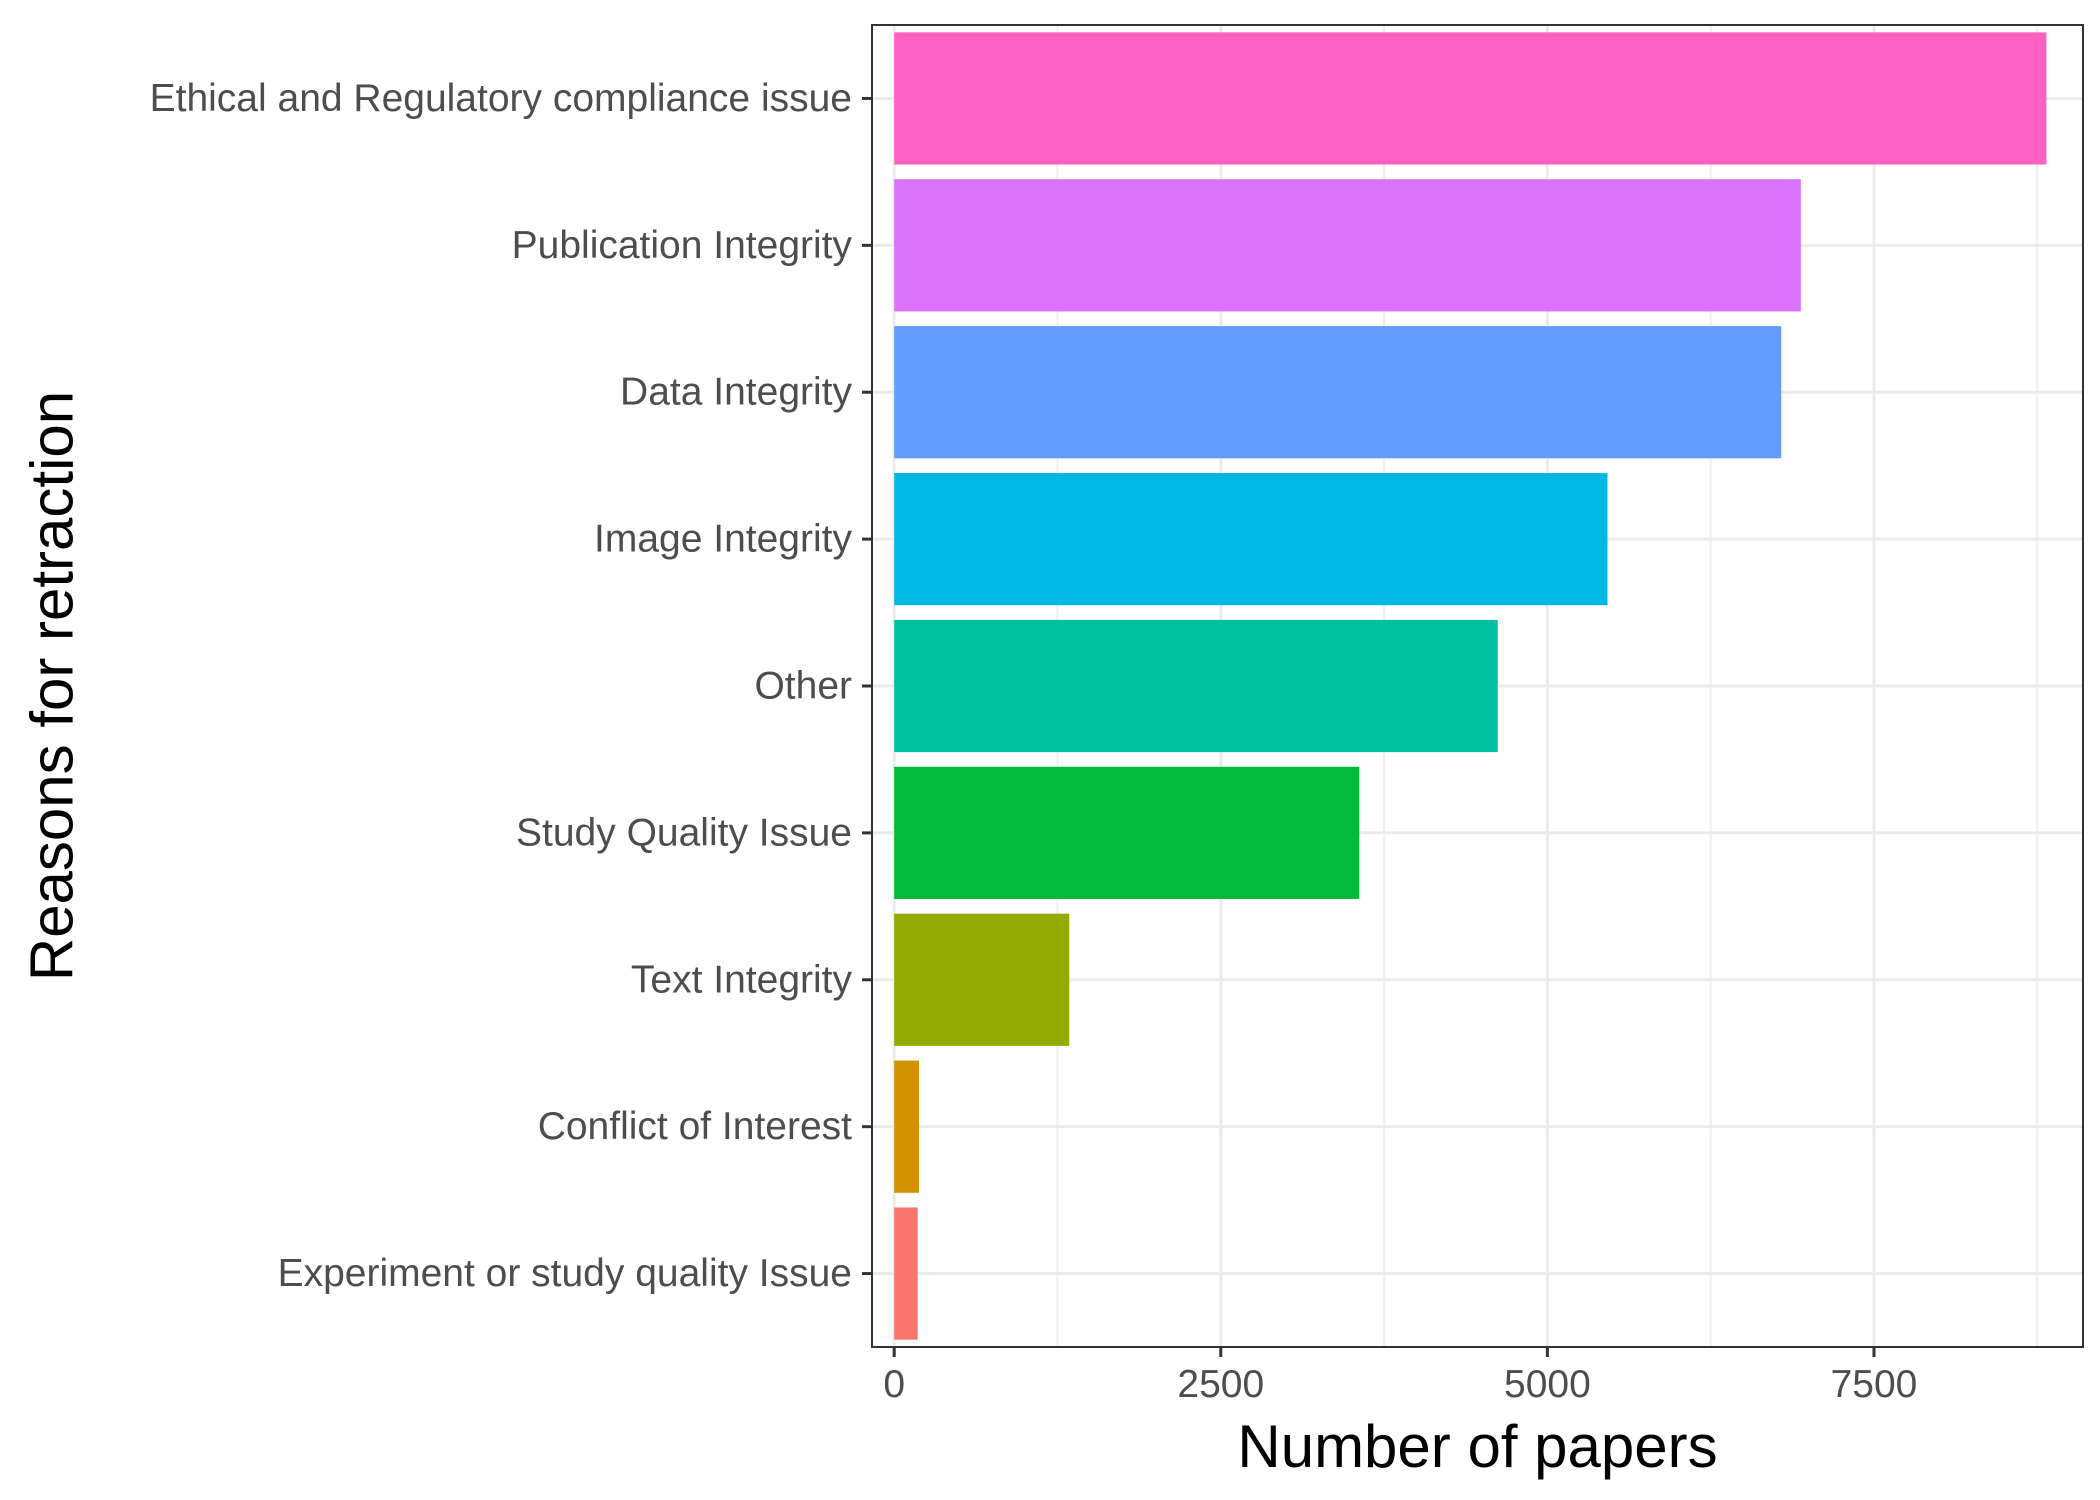  What do you see at coordinates (695, 1126) in the screenshot?
I see `y-tick-label: Conflict of Interest` at bounding box center [695, 1126].